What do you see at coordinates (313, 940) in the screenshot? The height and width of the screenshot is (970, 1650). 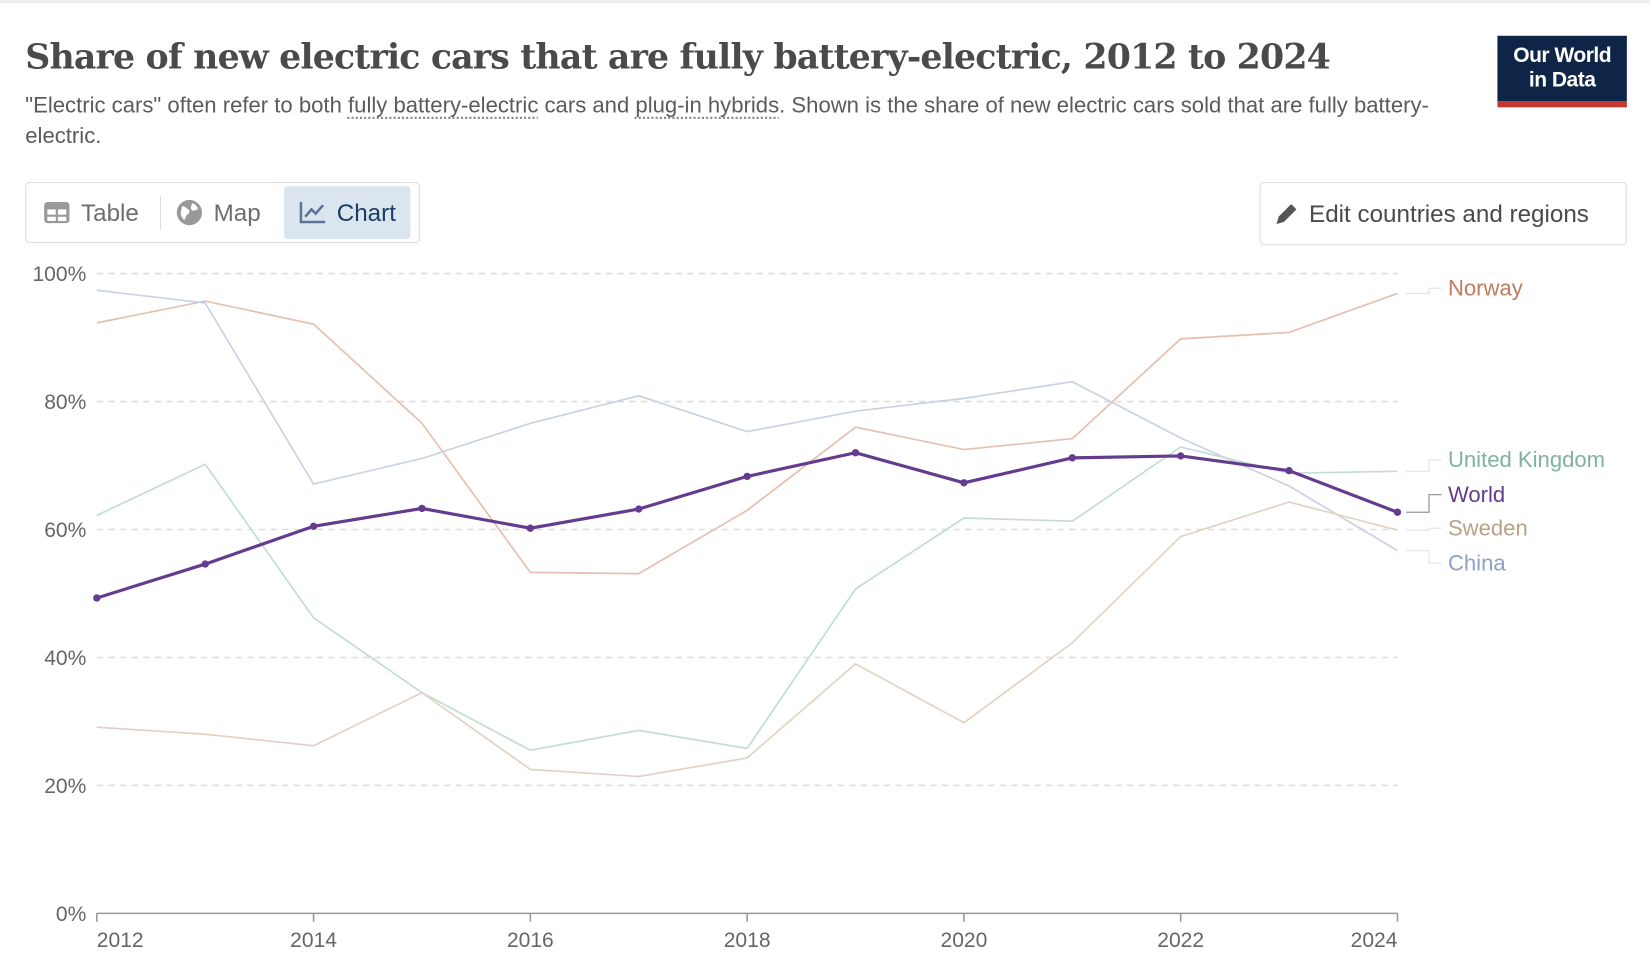 I see `x-tick-label: 2014` at bounding box center [313, 940].